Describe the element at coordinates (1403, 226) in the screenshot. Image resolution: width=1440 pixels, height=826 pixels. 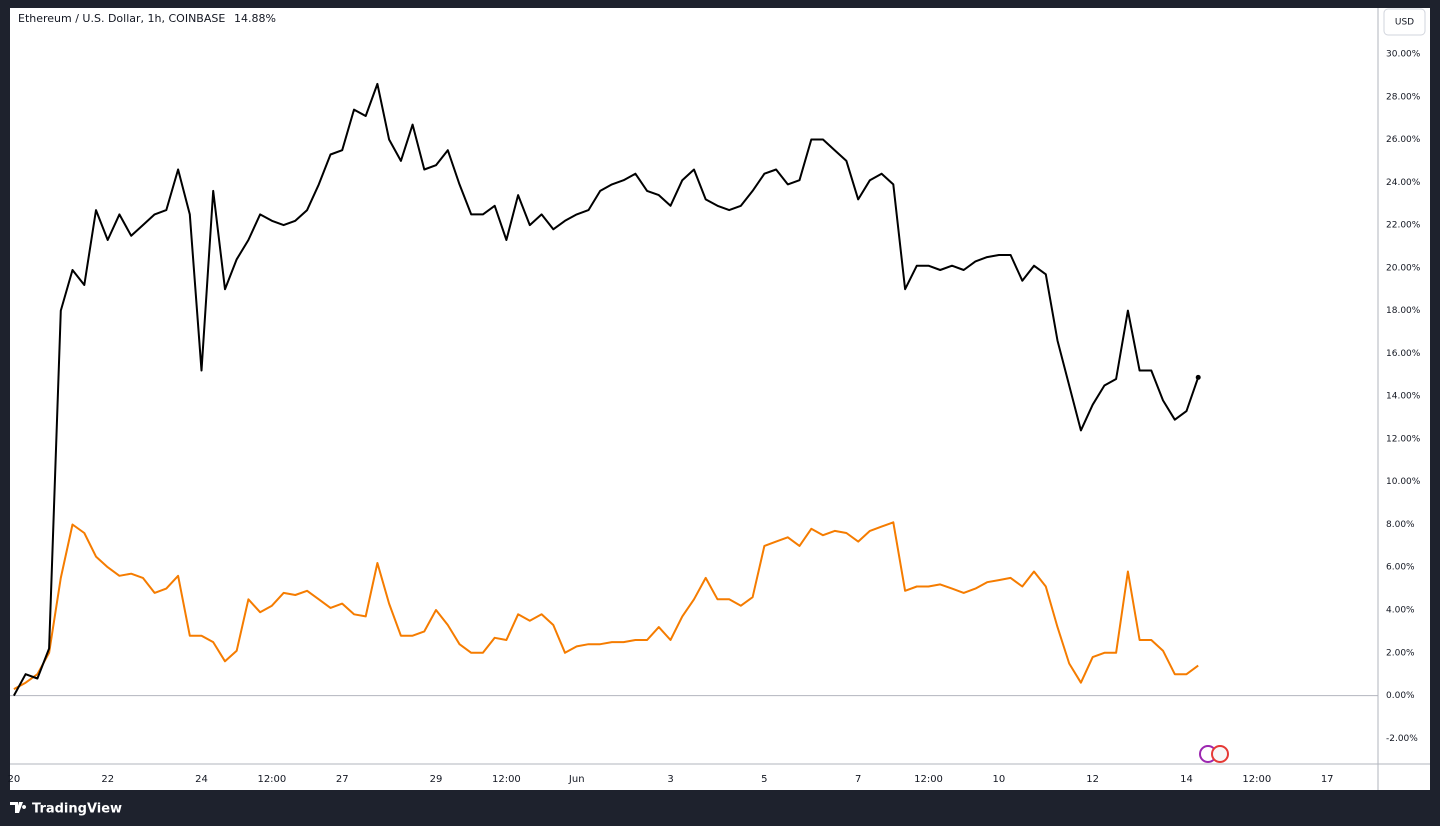
I see `y-tick-label: 22.00%` at that location.